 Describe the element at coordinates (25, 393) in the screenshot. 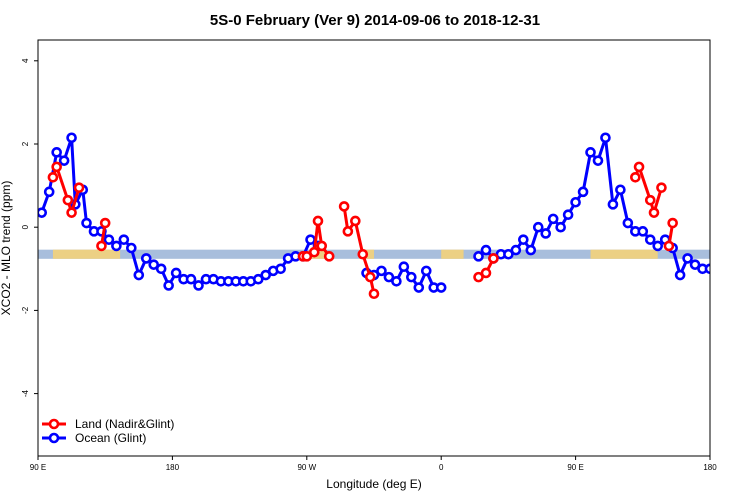

I see `y-tick-label: -4` at that location.